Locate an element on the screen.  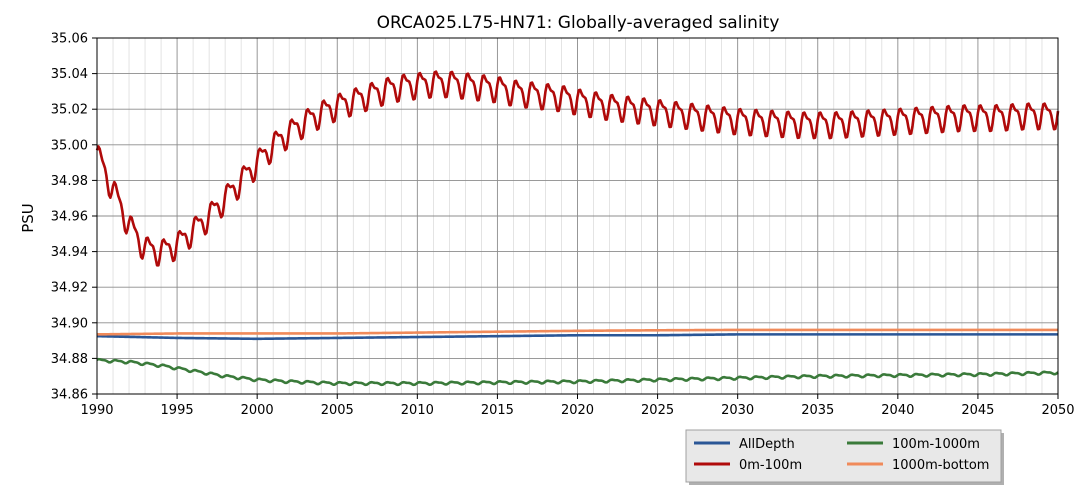
y-tick-label: 34.86 is located at coordinates (69, 395).